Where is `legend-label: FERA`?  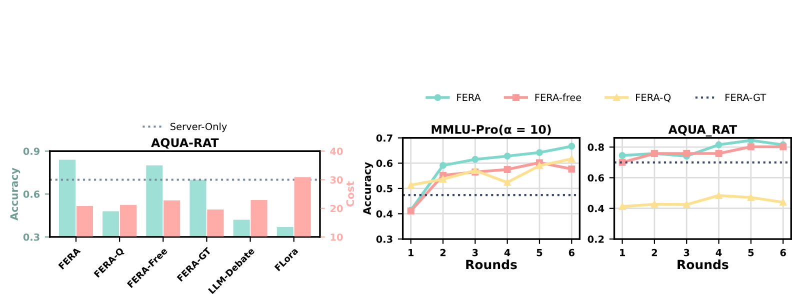 legend-label: FERA is located at coordinates (469, 97).